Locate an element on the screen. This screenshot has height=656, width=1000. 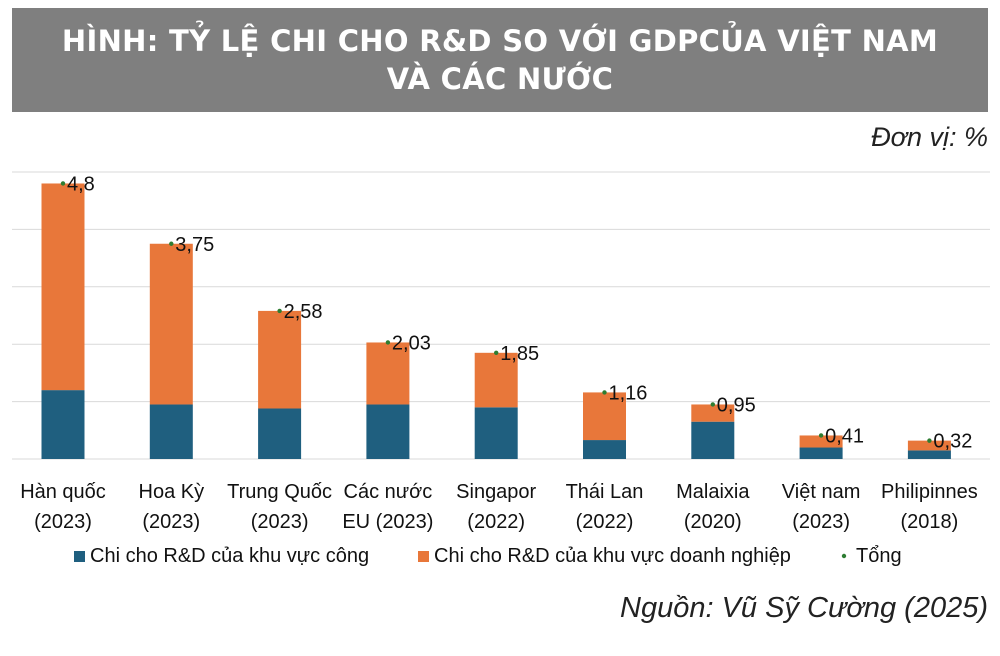
data-label: 2,03 is located at coordinates (411, 343).